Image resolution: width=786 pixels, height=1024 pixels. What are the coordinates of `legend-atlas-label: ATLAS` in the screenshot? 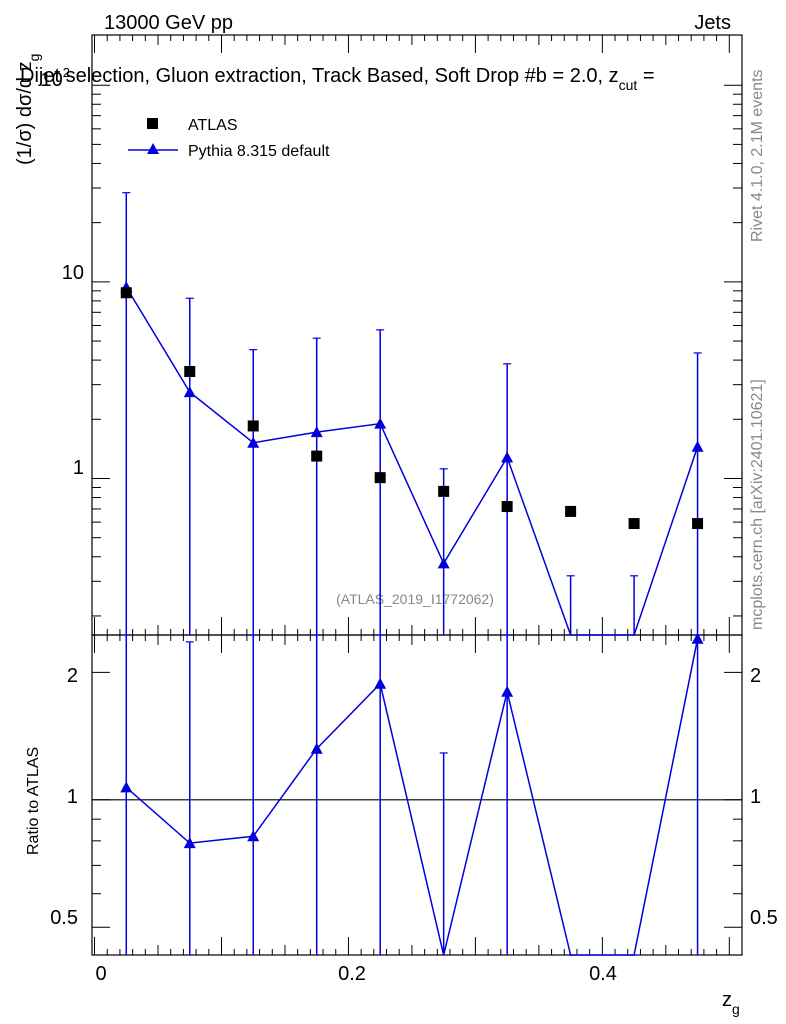 It's located at (213, 125).